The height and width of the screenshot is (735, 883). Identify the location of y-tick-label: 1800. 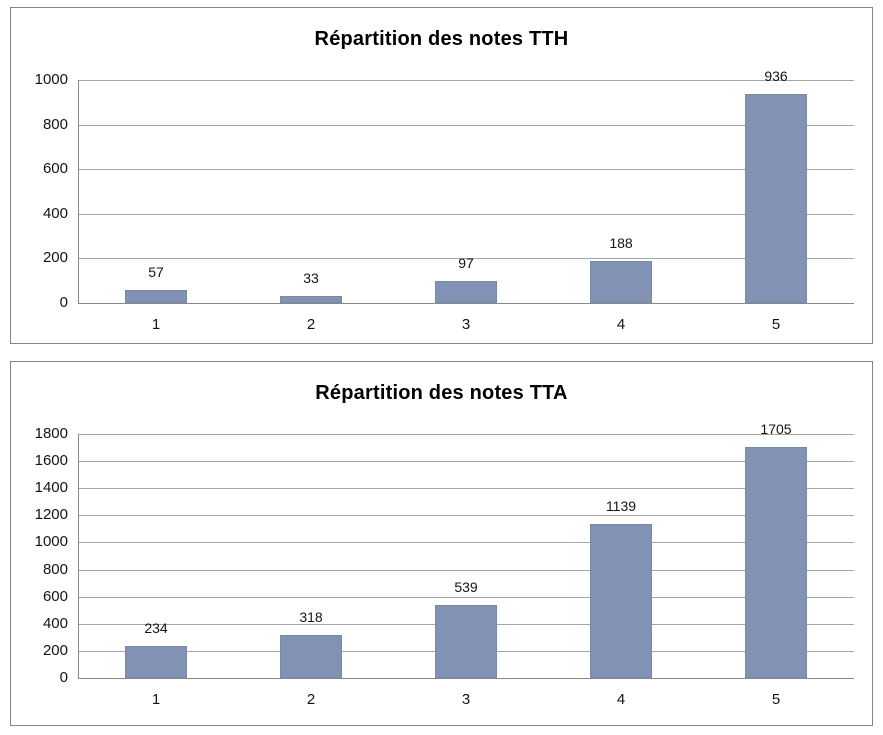
(51, 433).